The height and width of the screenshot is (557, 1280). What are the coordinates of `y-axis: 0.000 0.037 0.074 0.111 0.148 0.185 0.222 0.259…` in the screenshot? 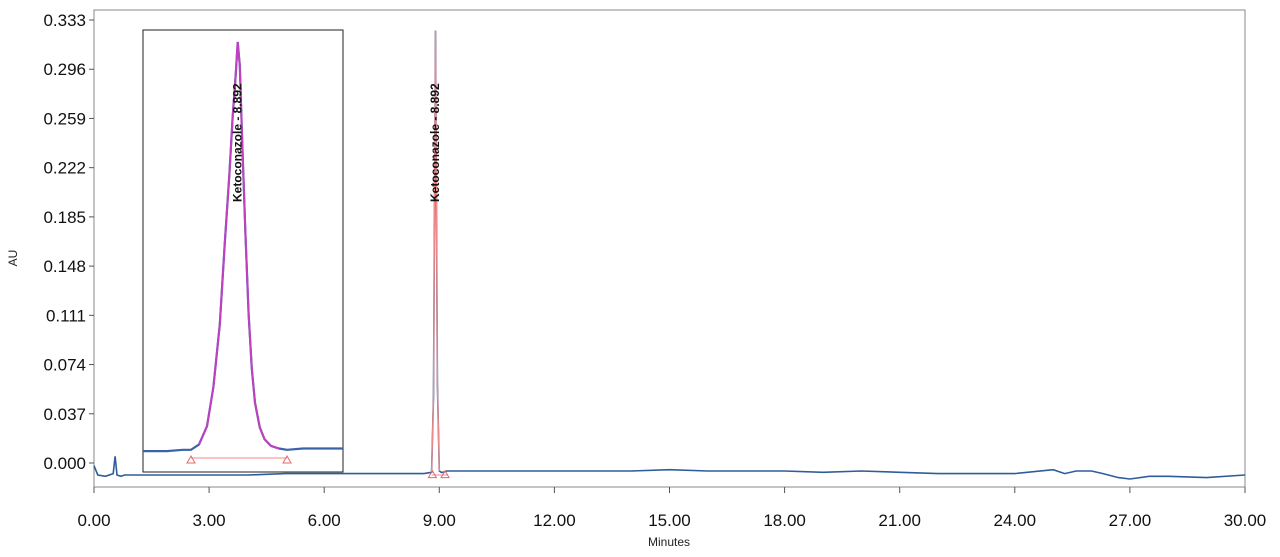 It's located at (68, 242).